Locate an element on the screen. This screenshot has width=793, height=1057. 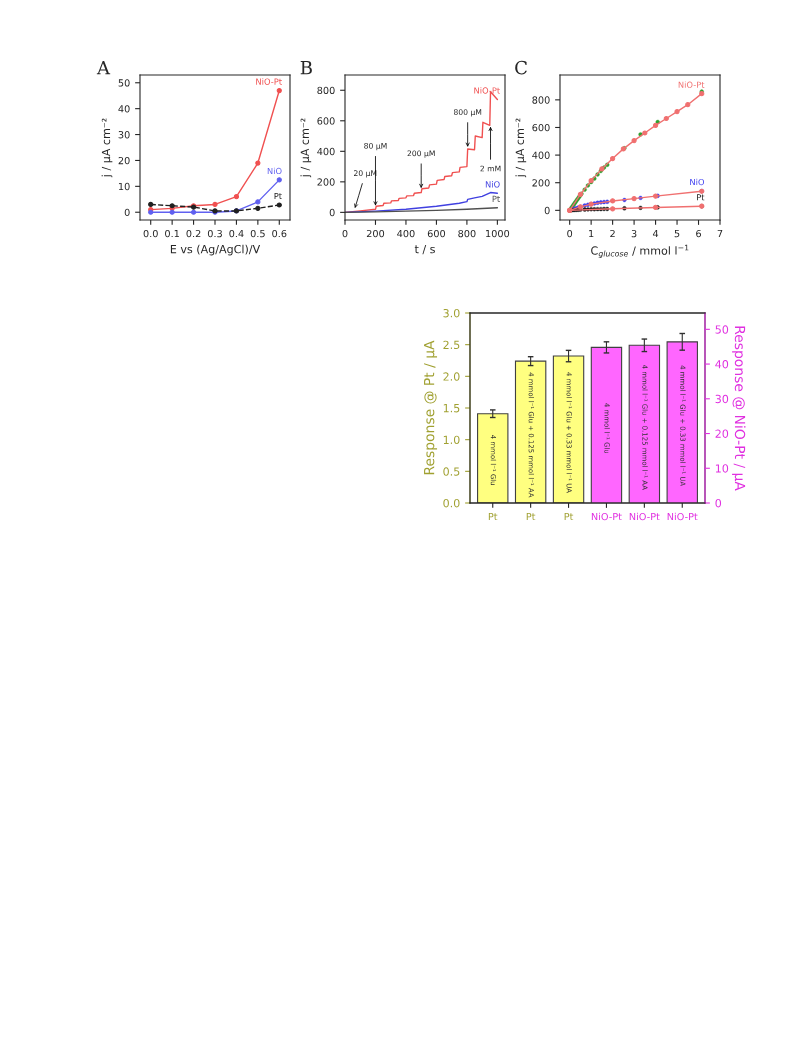
y-axis-title: Response @ Pt / μA is located at coordinates (431, 407).